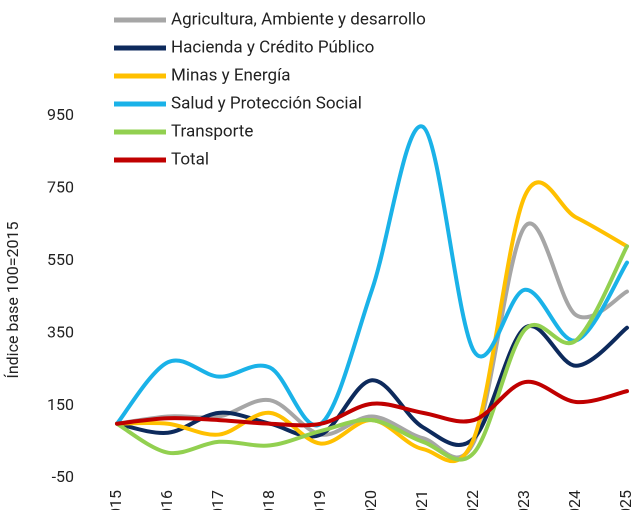 The image size is (640, 510). Describe the element at coordinates (523, 500) in the screenshot. I see `x-tick-label: 2023` at that location.